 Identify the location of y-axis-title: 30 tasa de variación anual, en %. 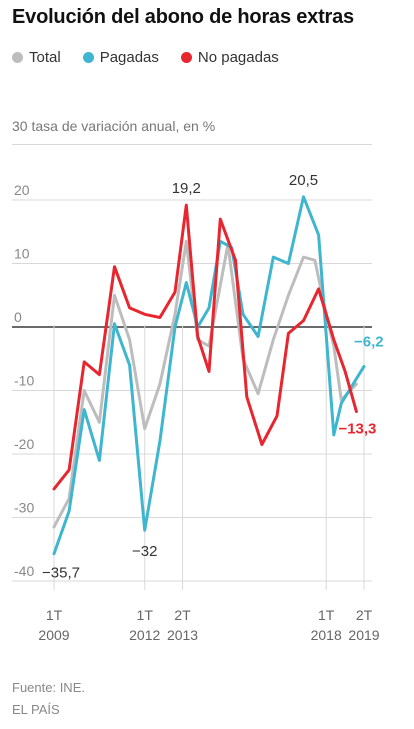
(113, 126).